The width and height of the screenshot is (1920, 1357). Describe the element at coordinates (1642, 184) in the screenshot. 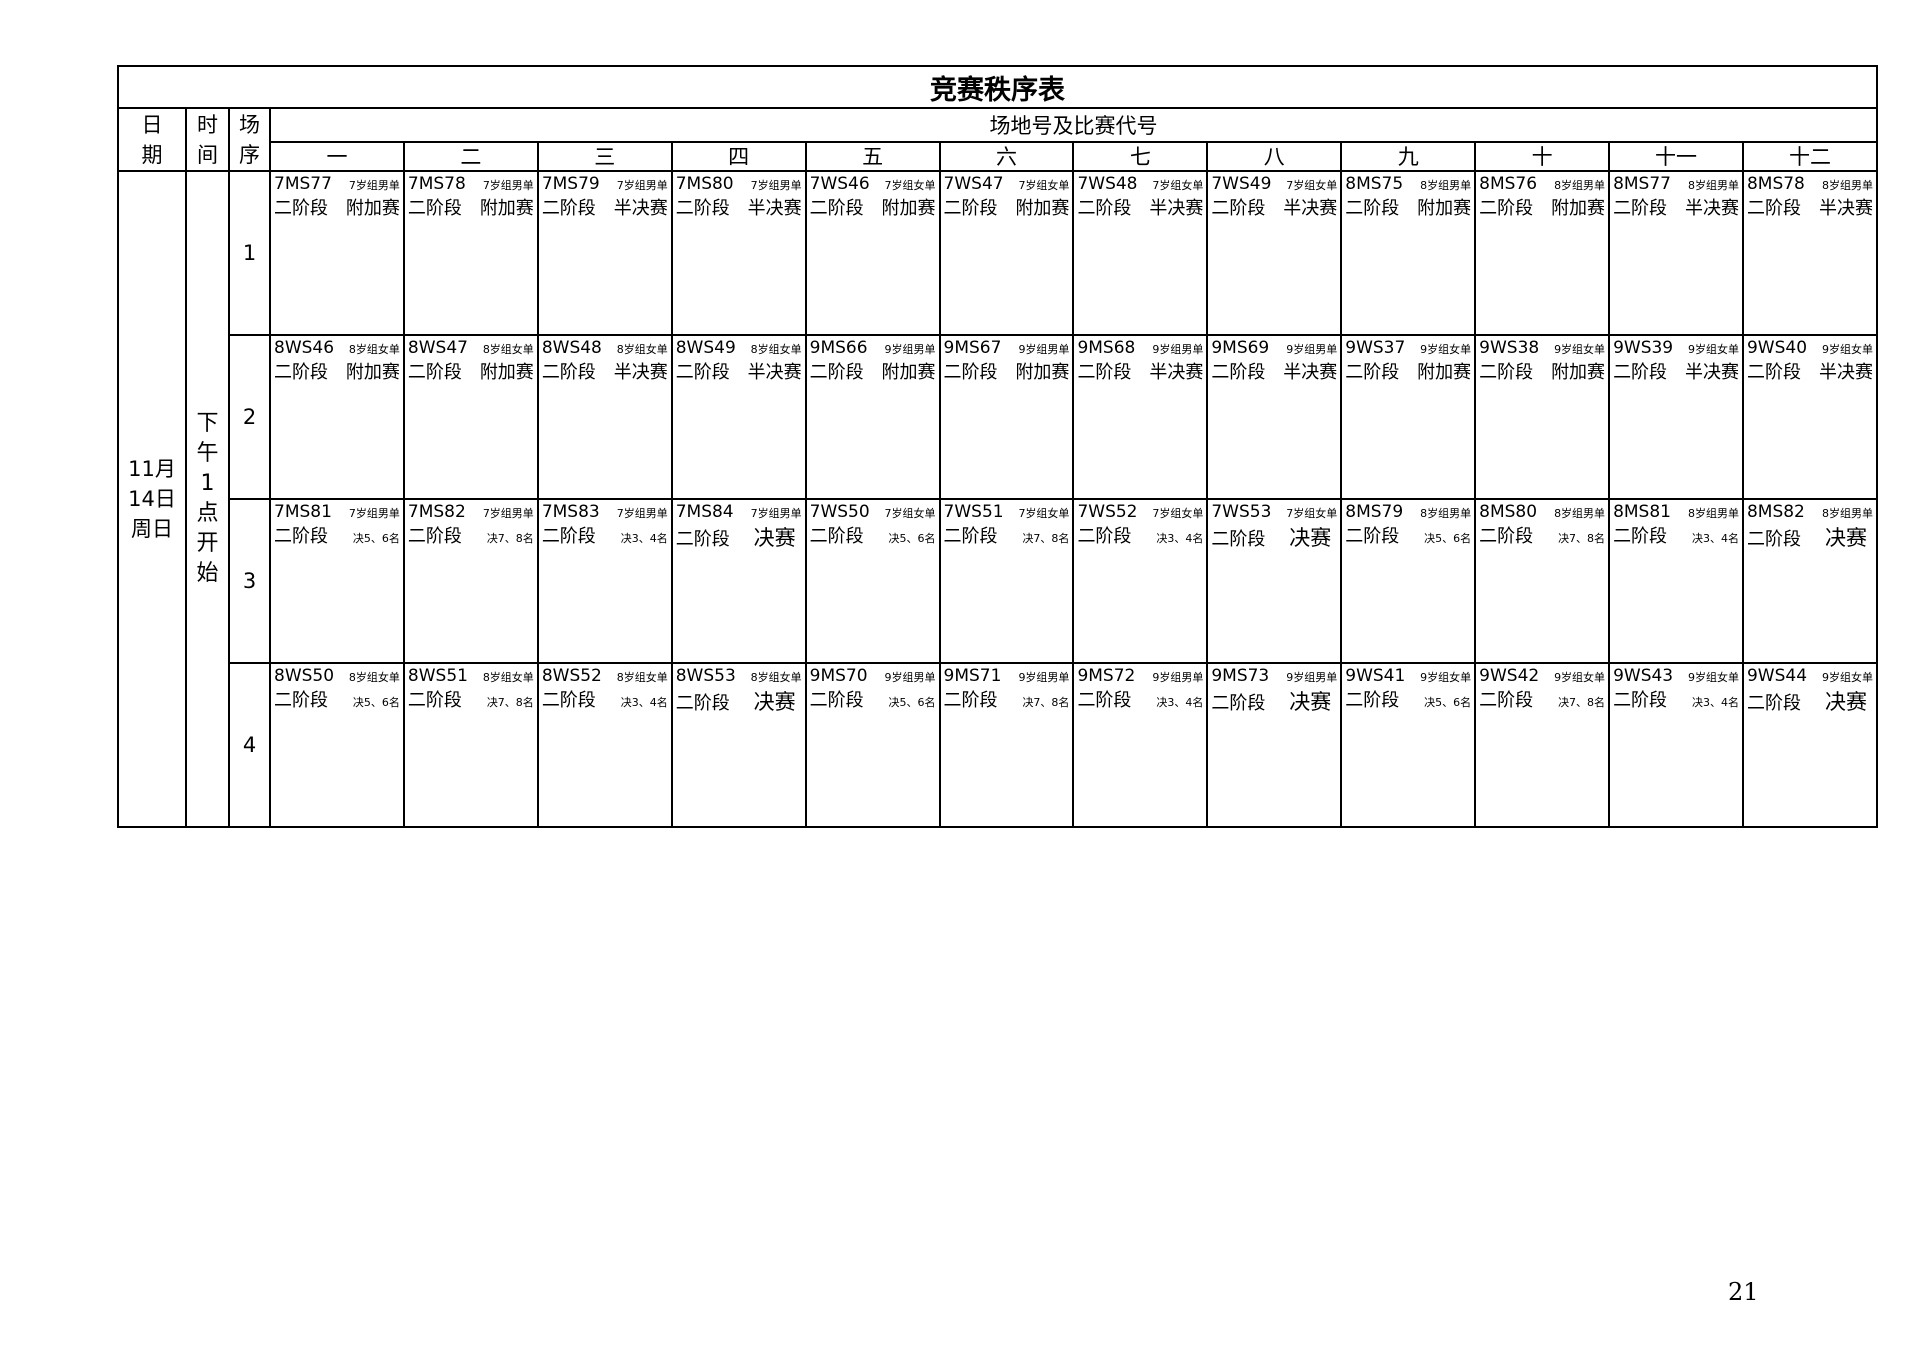

I see `match-code: 8MS77` at that location.